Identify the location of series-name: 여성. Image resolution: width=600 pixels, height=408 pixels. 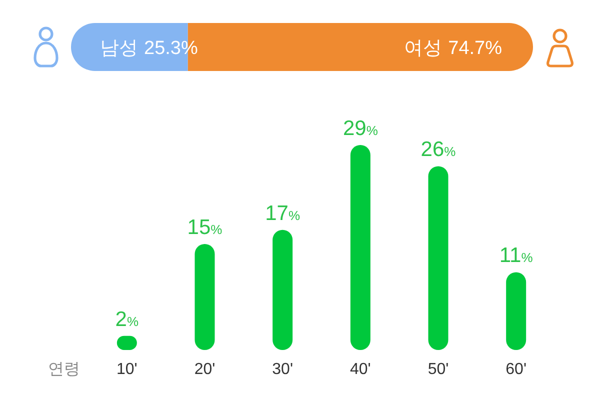
(423, 48).